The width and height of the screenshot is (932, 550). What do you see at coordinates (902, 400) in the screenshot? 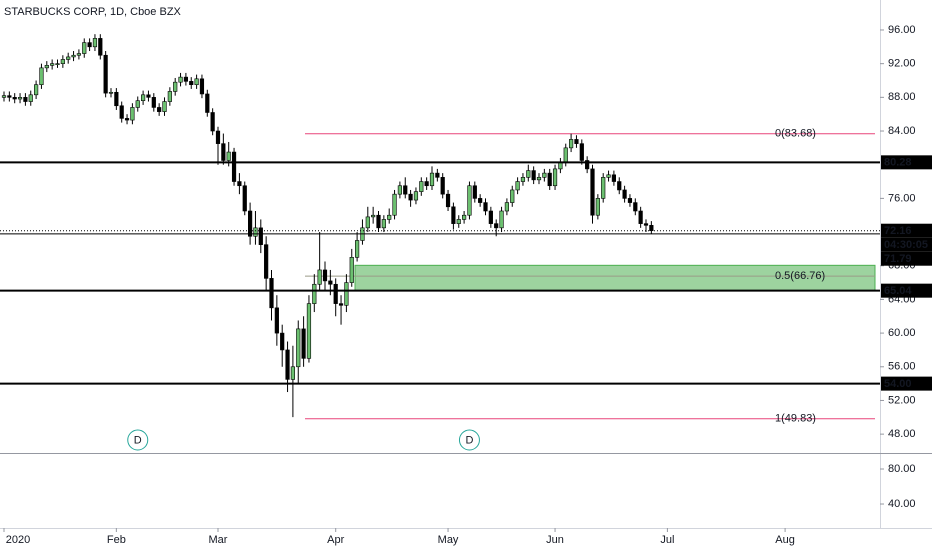
I see `y-tick-label: 52.00` at bounding box center [902, 400].